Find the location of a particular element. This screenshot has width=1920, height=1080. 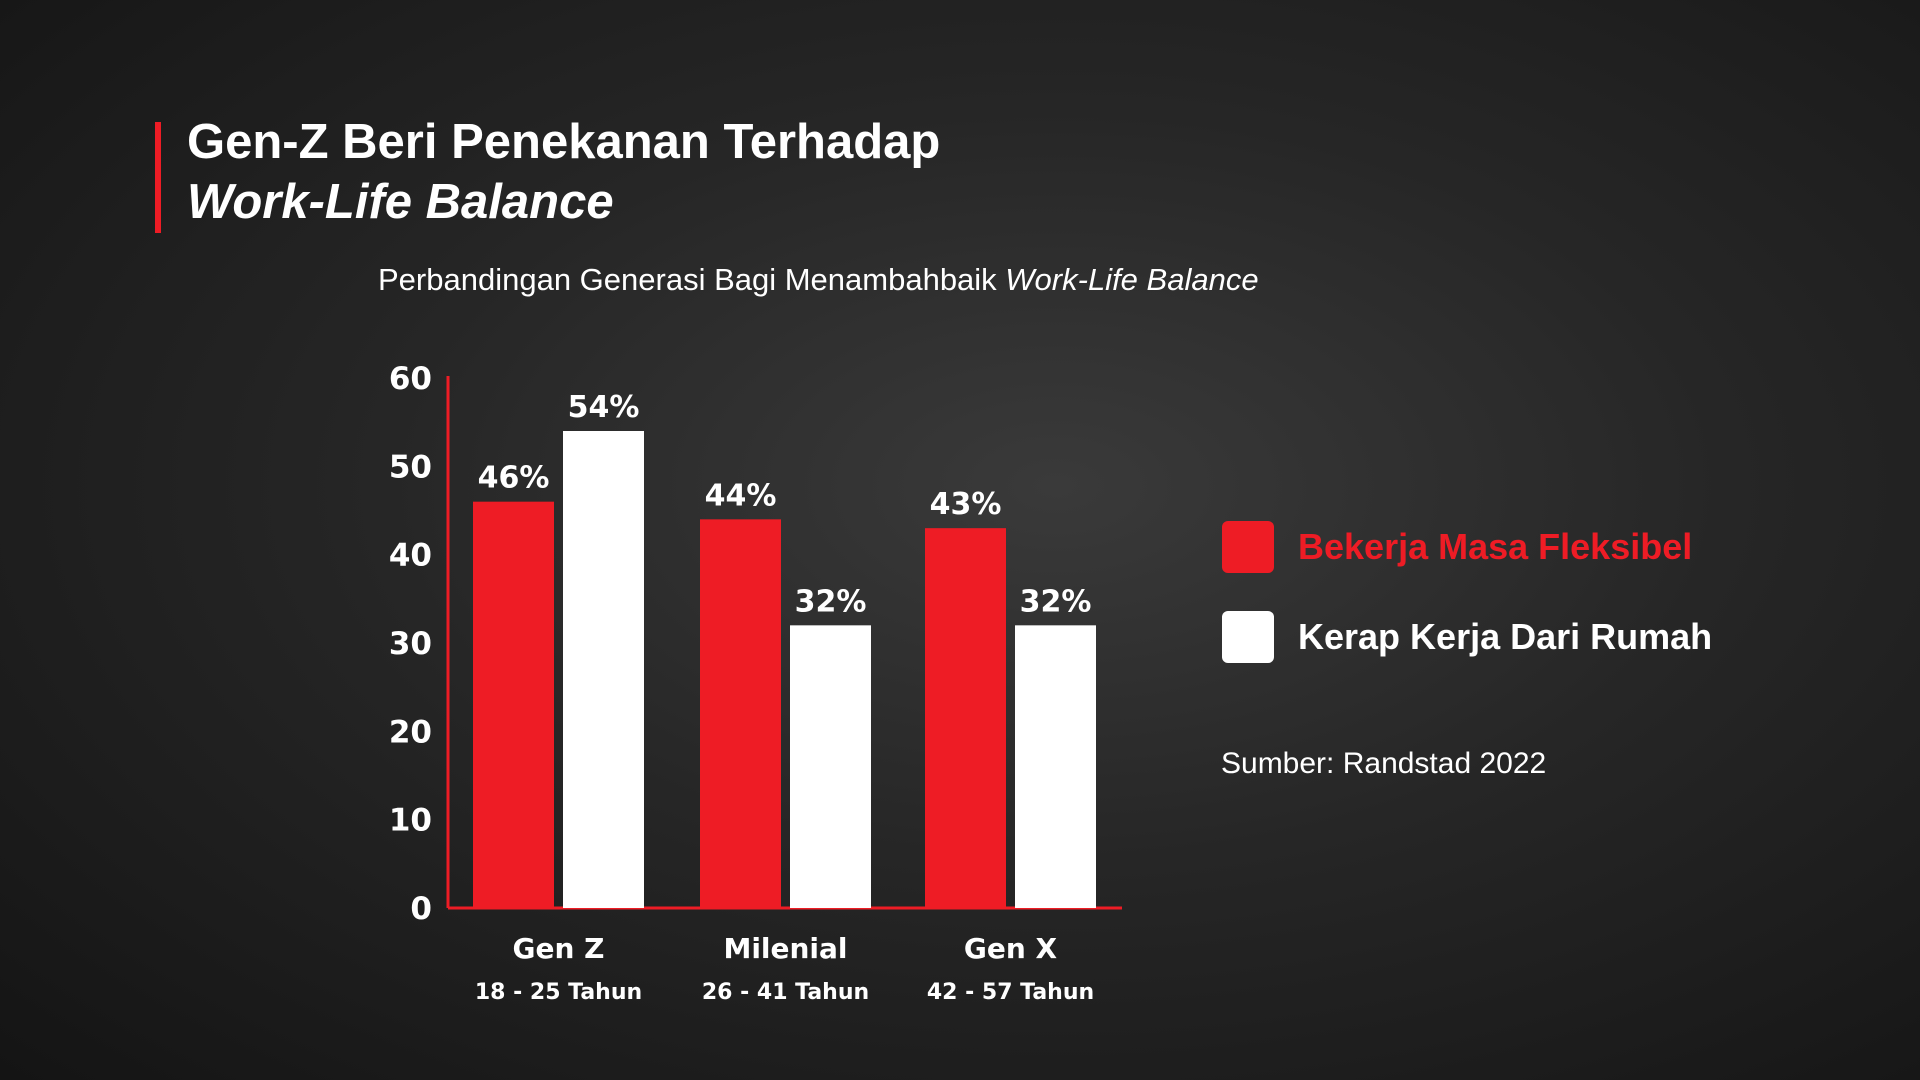

y-tick-label: 30 is located at coordinates (410, 644).